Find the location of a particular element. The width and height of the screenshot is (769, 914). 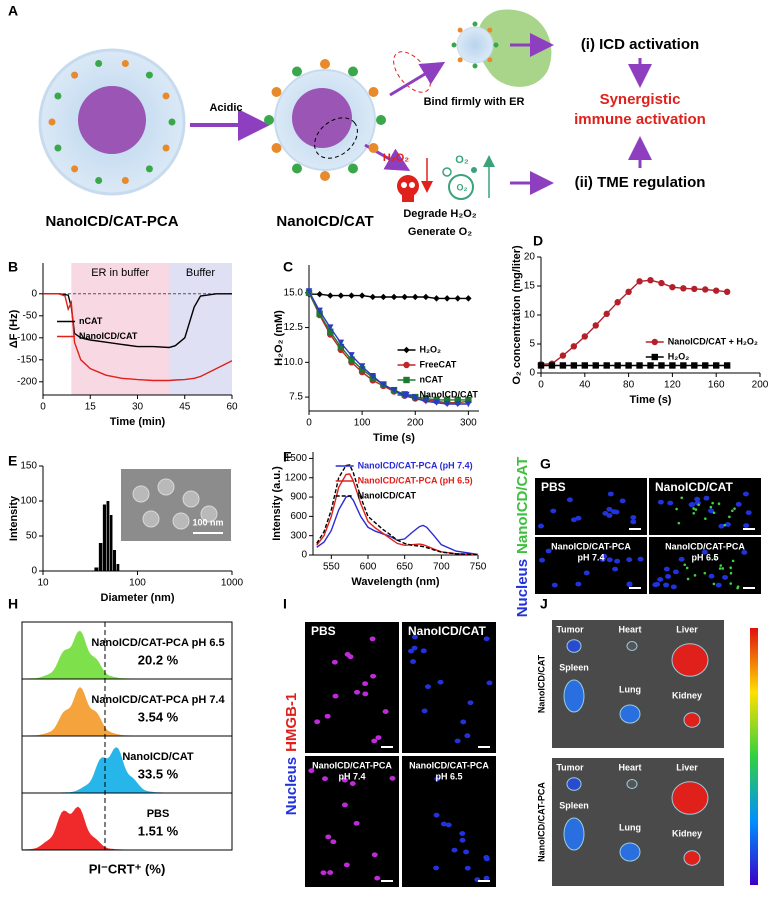

row-percent: 33.5 % is located at coordinates (158, 773).